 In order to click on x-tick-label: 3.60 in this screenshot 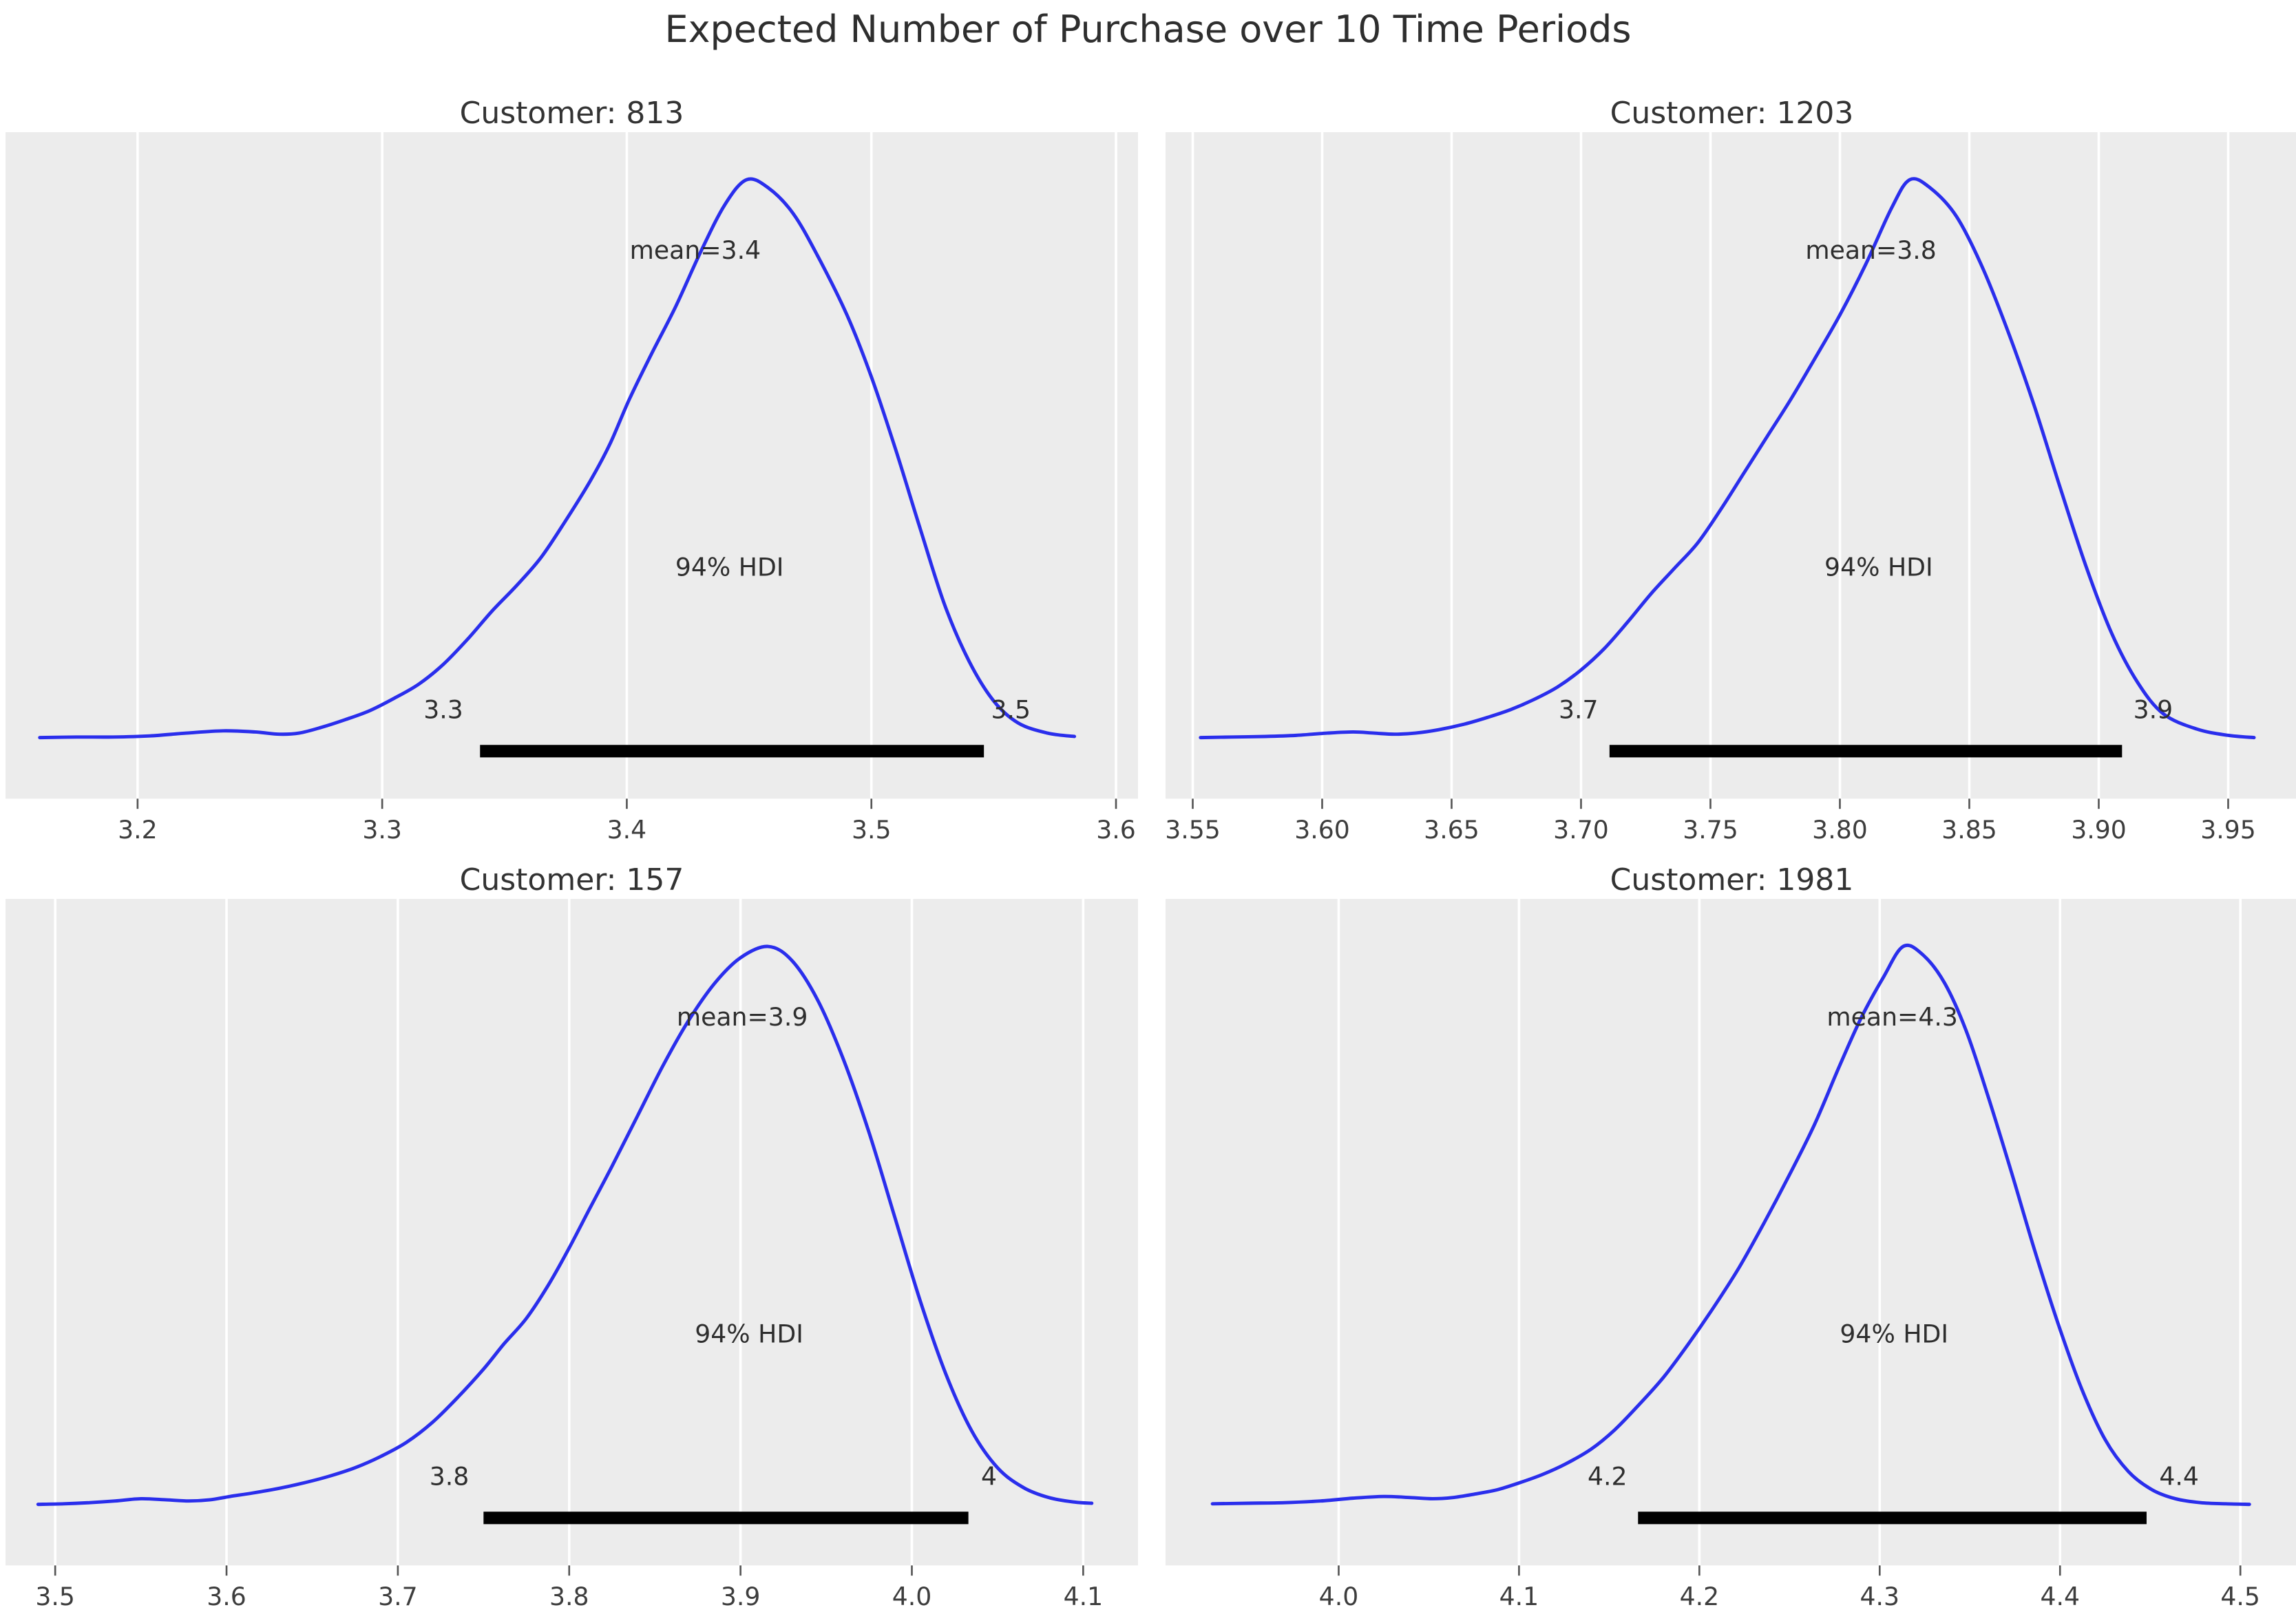, I will do `click(1322, 830)`.